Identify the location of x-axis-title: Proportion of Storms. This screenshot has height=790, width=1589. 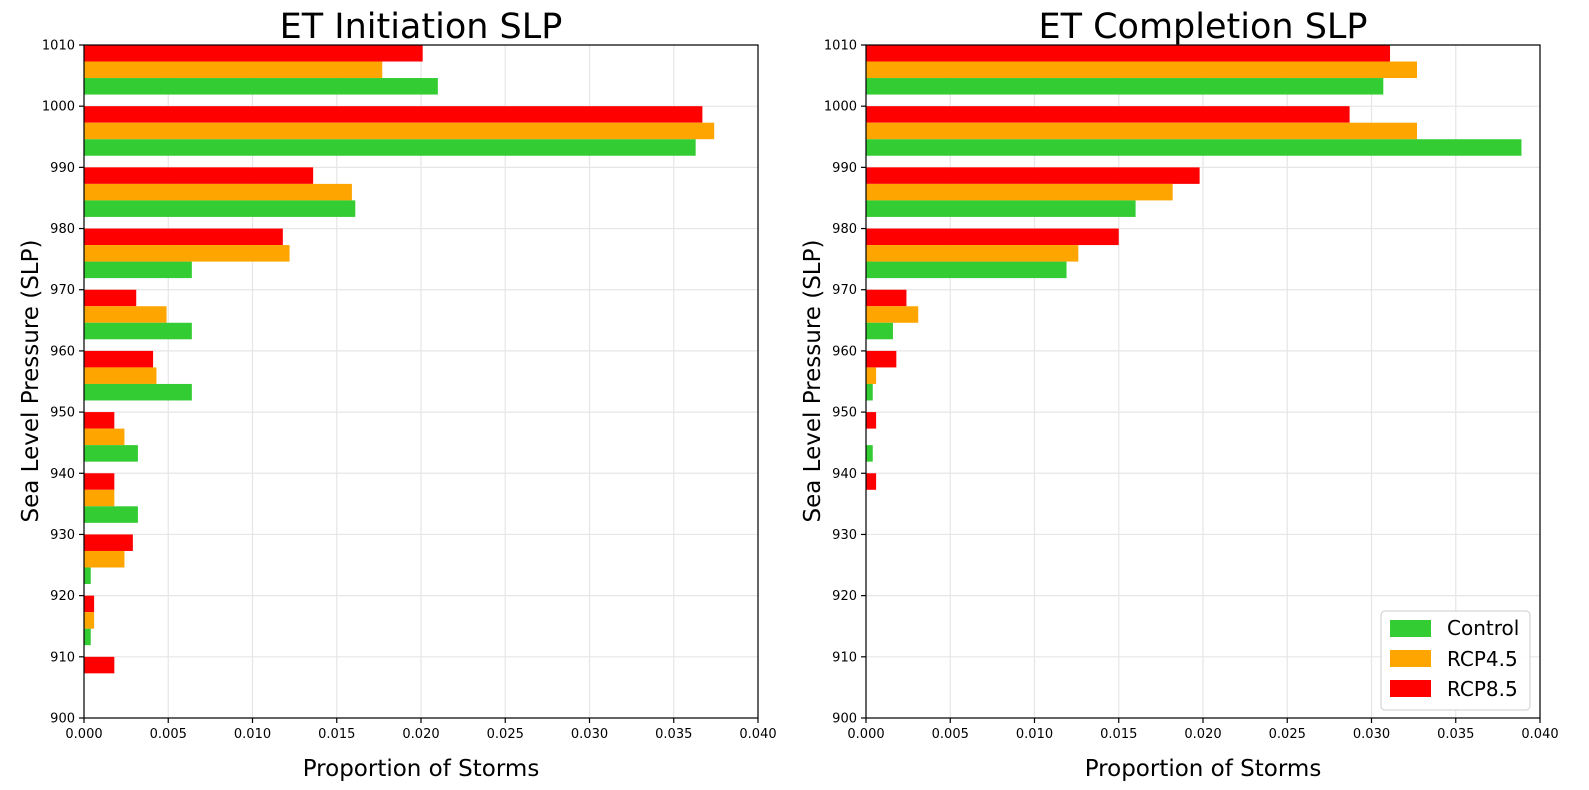
(421, 769).